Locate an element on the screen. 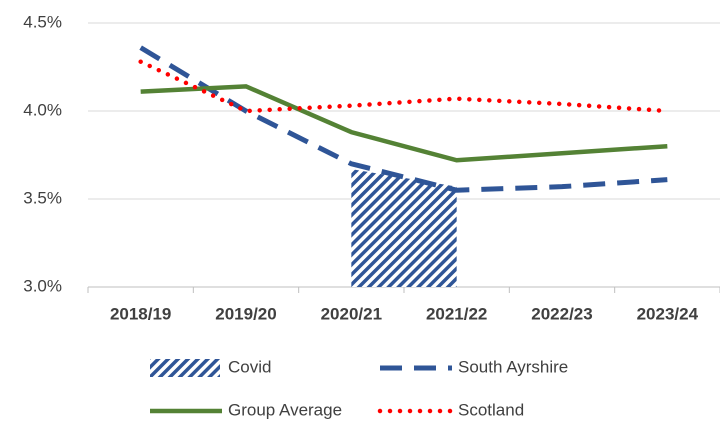  legend-label: Covid is located at coordinates (249, 366).